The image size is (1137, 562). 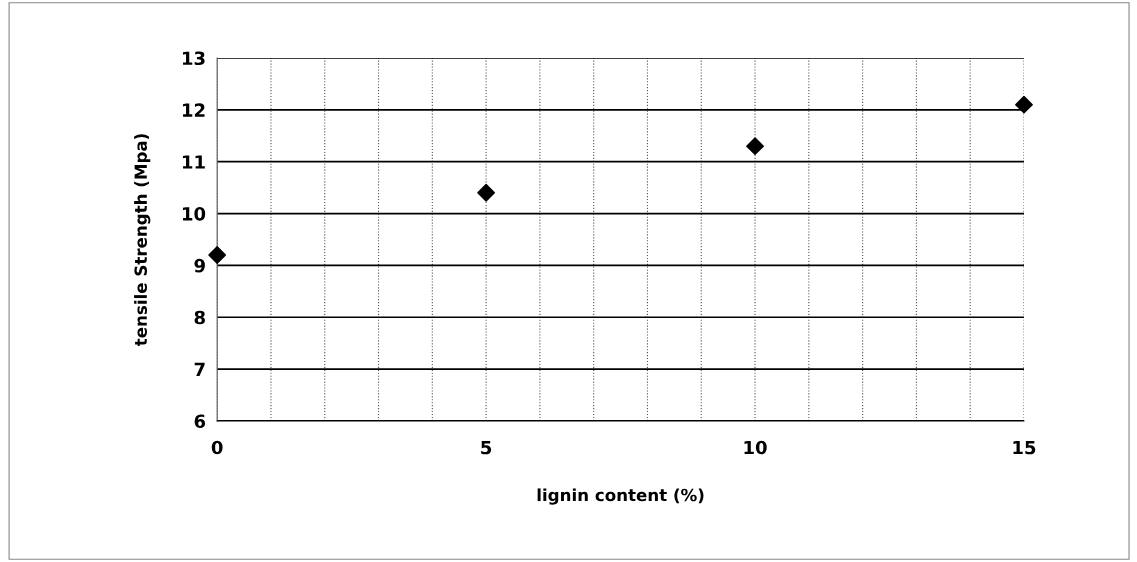 What do you see at coordinates (620, 496) in the screenshot?
I see `x-axis-title: lignin content (%)` at bounding box center [620, 496].